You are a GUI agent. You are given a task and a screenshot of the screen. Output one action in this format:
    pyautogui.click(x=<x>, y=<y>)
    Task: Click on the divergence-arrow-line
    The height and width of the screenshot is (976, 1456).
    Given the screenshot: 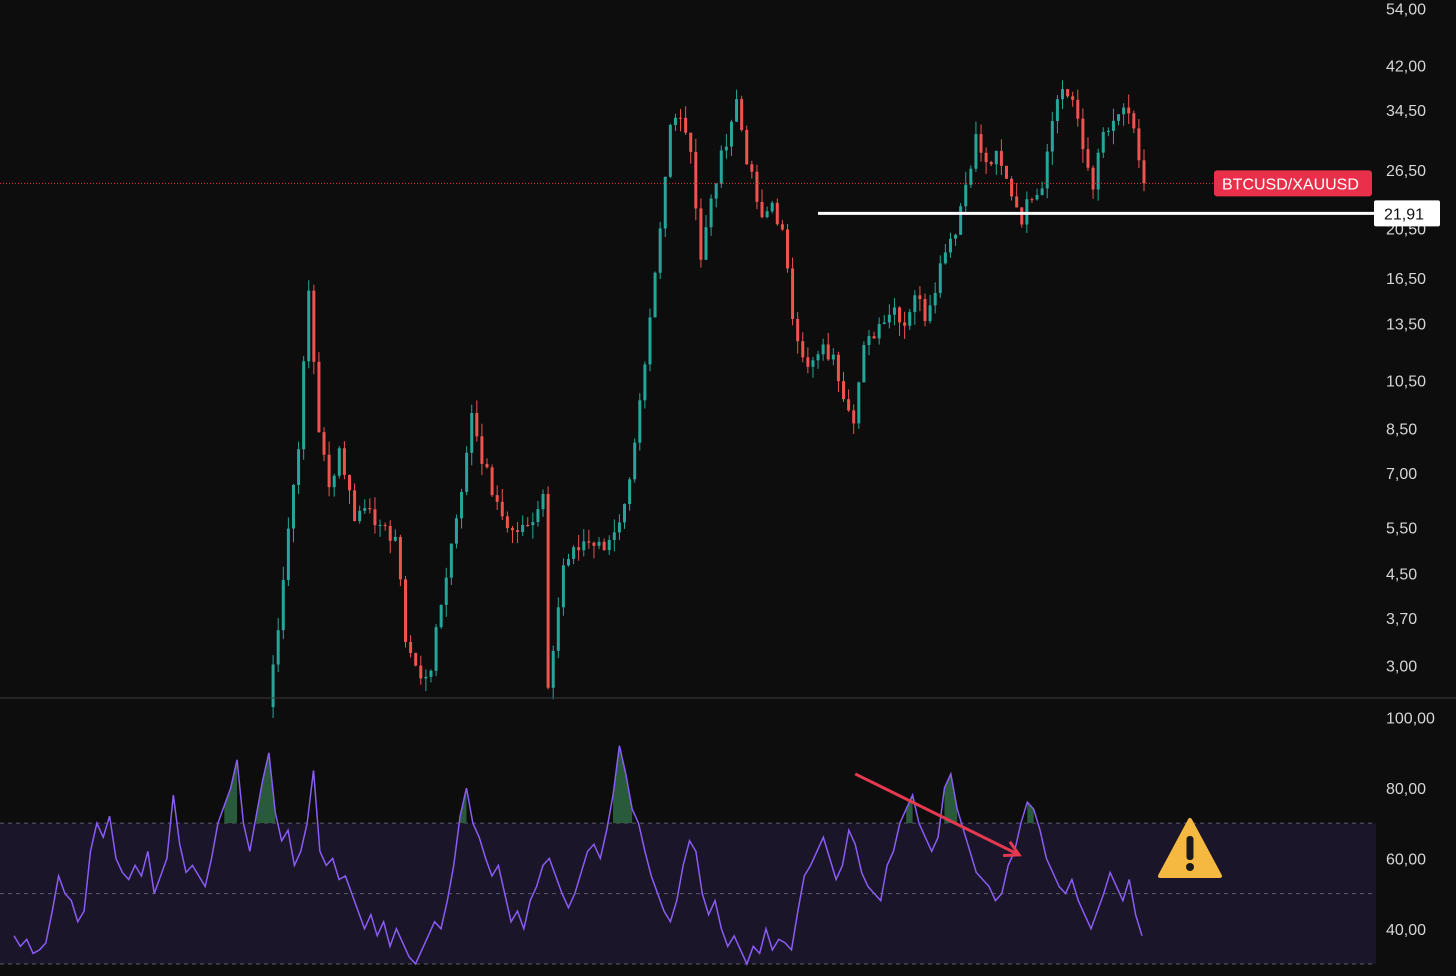 What is the action you would take?
    pyautogui.click(x=937, y=814)
    